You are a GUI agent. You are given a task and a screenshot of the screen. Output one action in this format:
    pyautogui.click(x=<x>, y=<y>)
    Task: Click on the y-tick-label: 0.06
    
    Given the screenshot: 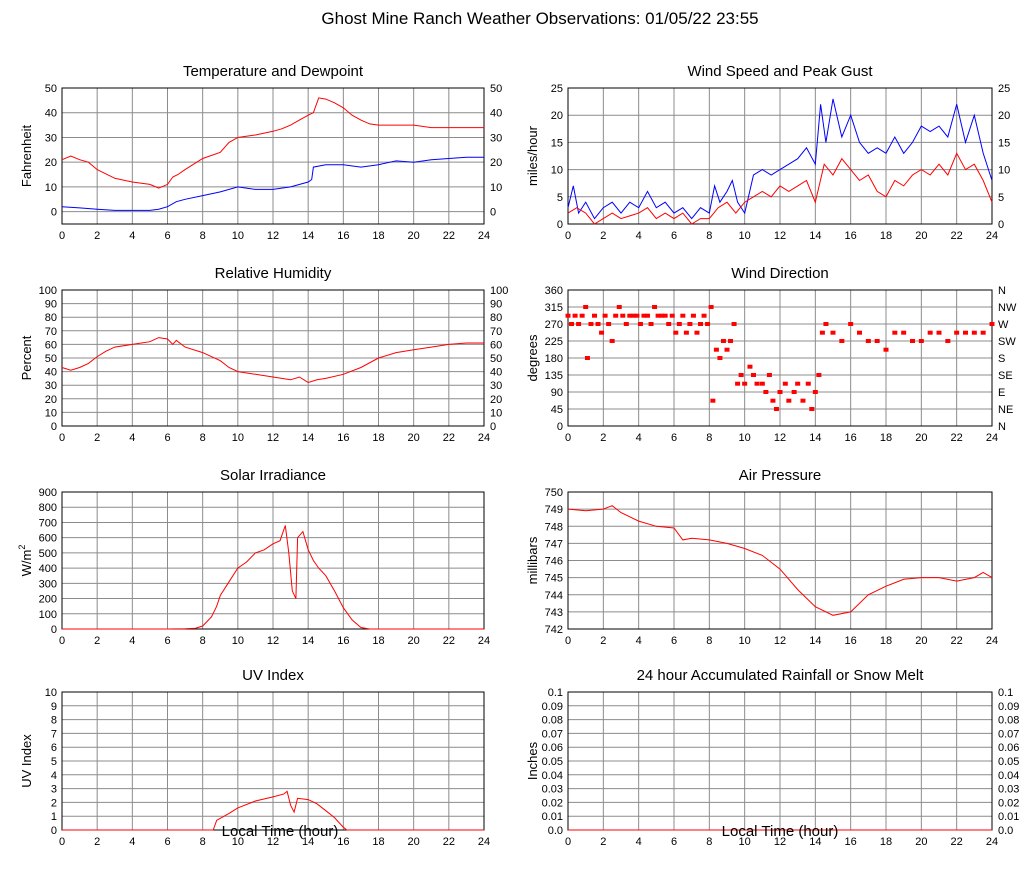 What is the action you would take?
    pyautogui.click(x=552, y=748)
    